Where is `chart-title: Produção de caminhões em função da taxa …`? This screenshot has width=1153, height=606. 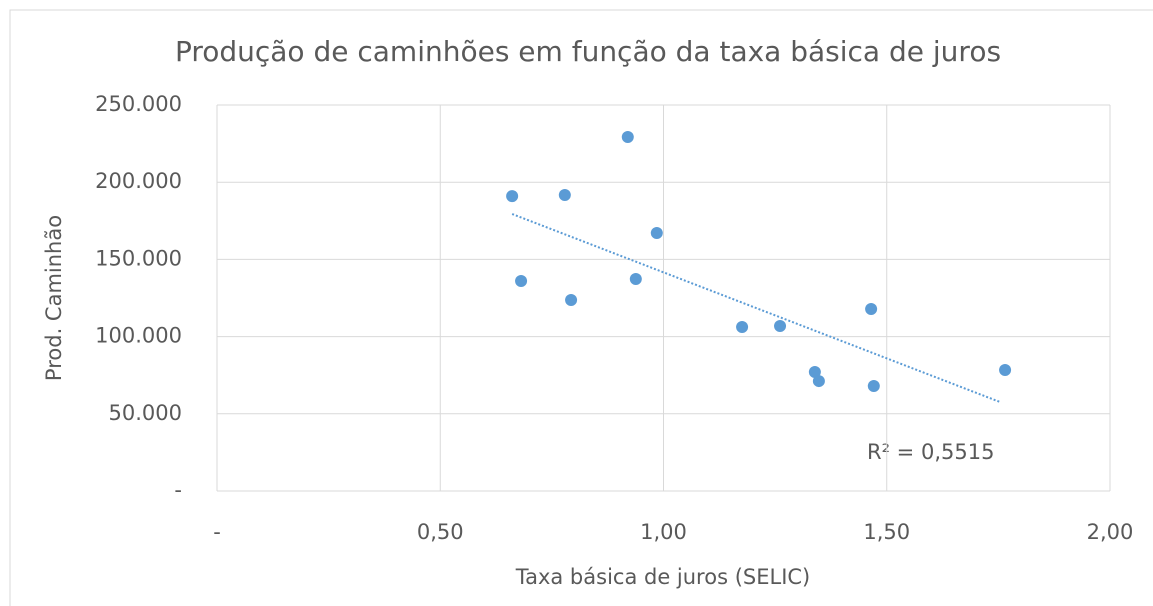
chart-title: Produção de caminhões em função da taxa … is located at coordinates (588, 51).